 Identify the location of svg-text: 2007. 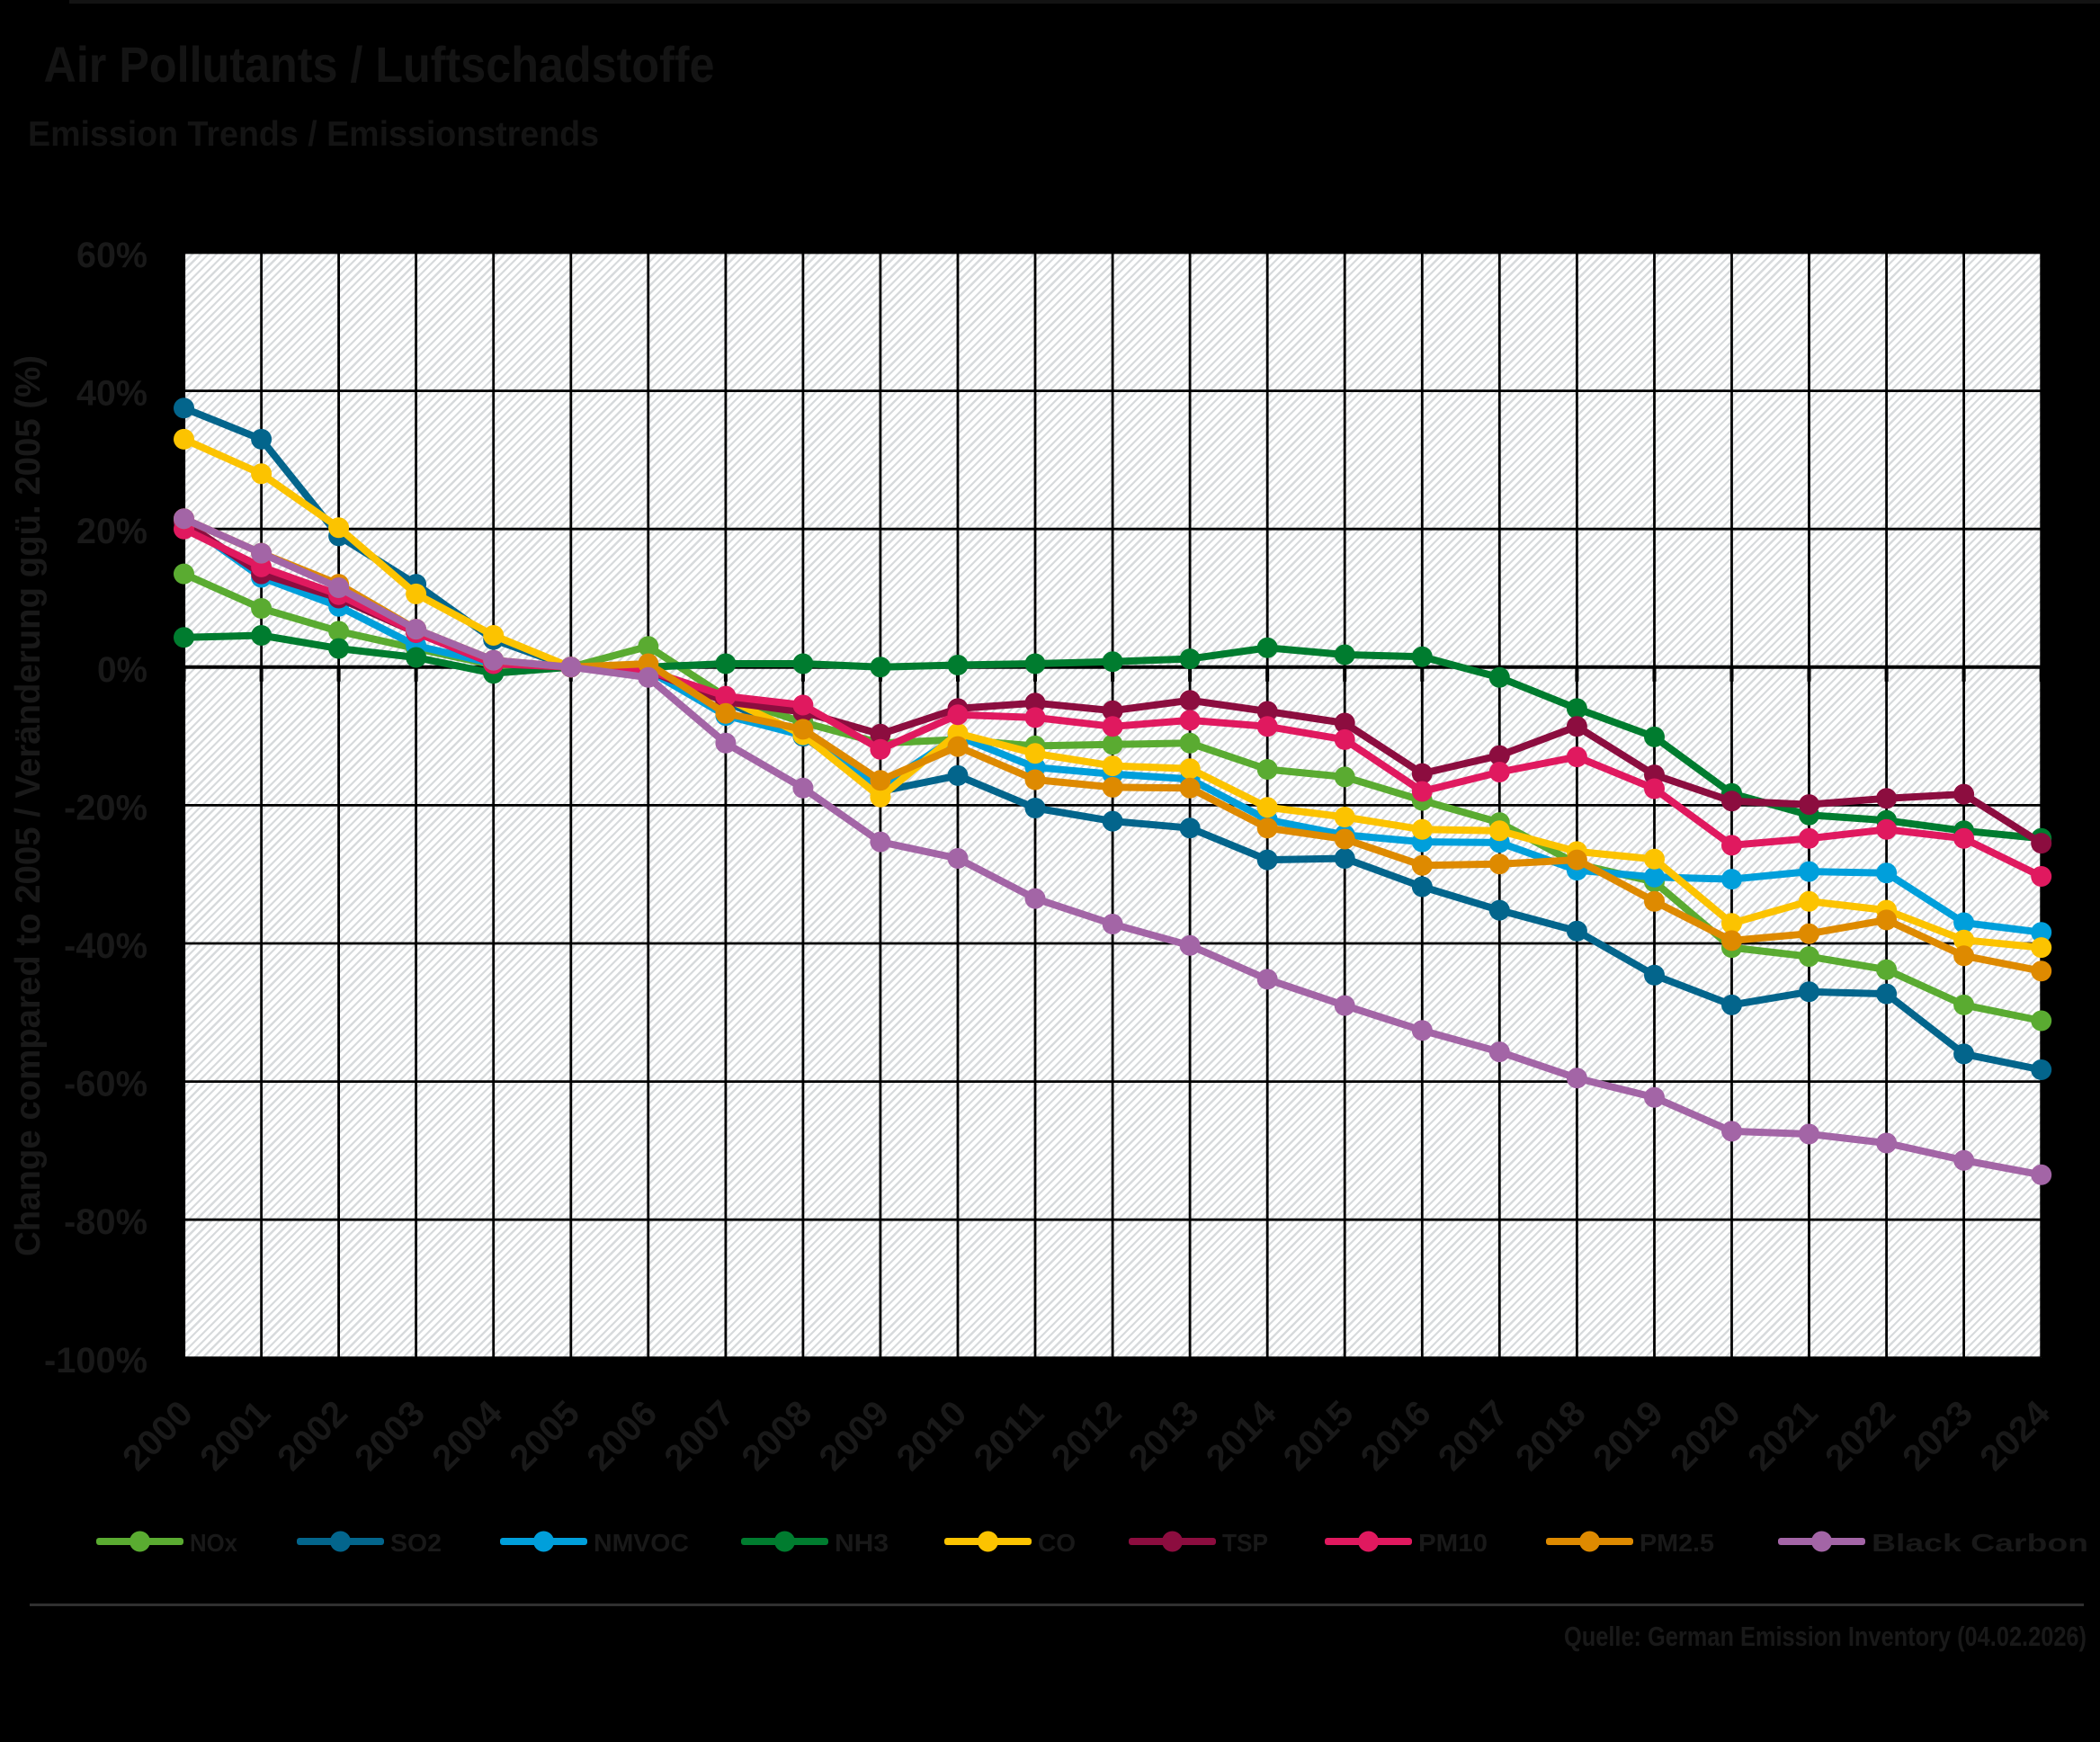
(700, 1436).